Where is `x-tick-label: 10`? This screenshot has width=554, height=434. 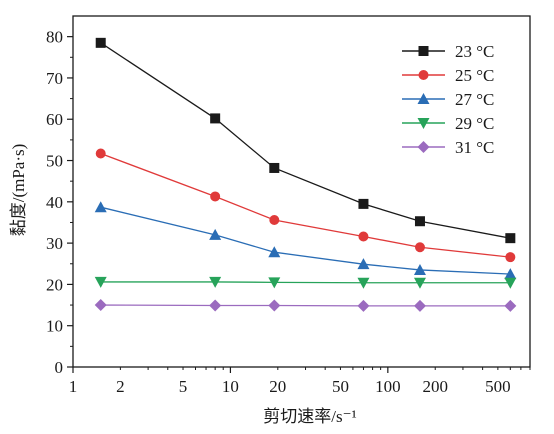
x-tick-label: 10 is located at coordinates (230, 386).